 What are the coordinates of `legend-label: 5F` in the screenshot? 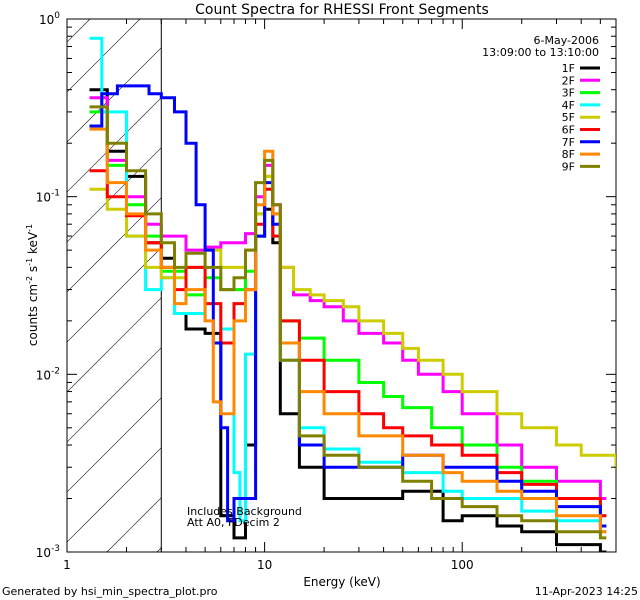 It's located at (568, 117).